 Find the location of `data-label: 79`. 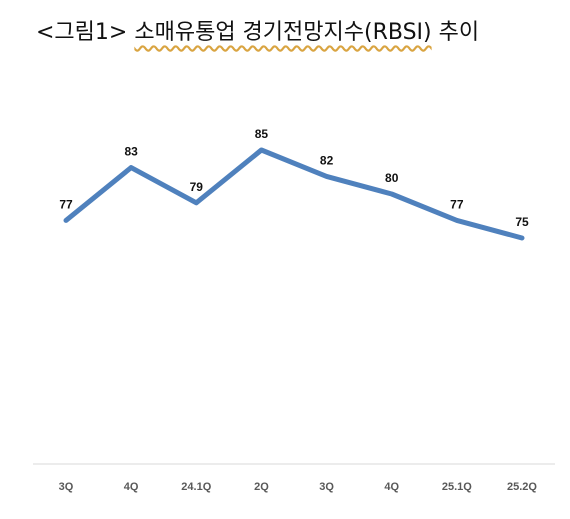

data-label: 79 is located at coordinates (197, 187).